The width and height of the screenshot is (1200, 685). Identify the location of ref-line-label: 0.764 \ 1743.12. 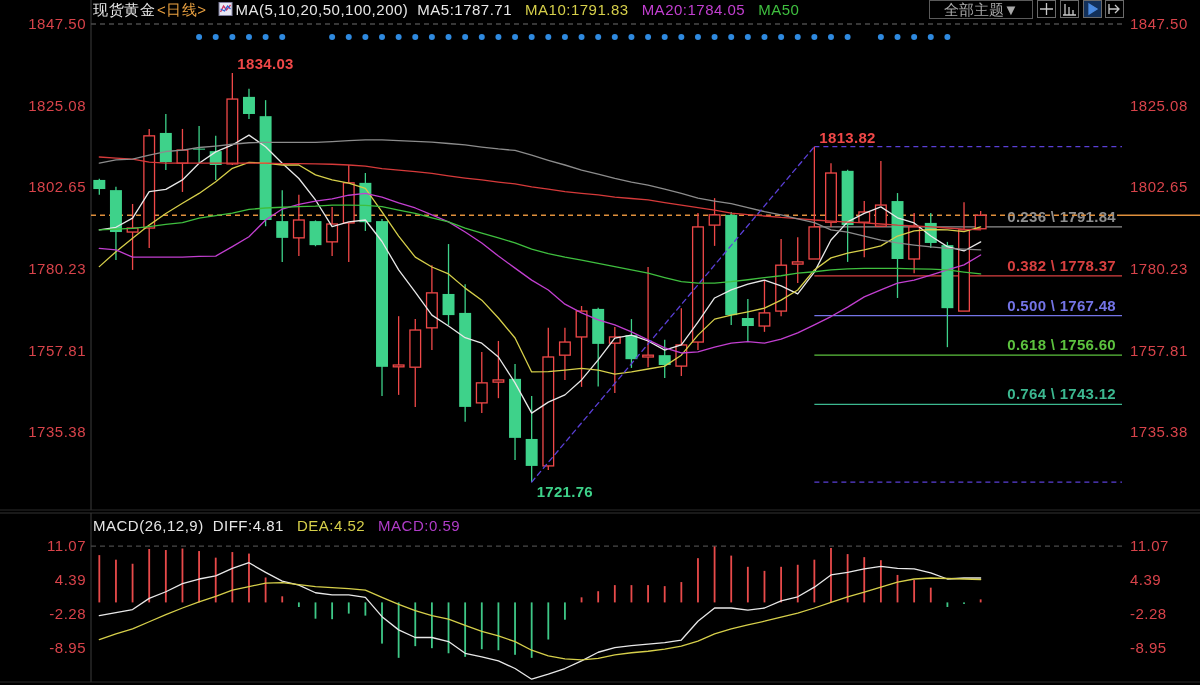
(1061, 394).